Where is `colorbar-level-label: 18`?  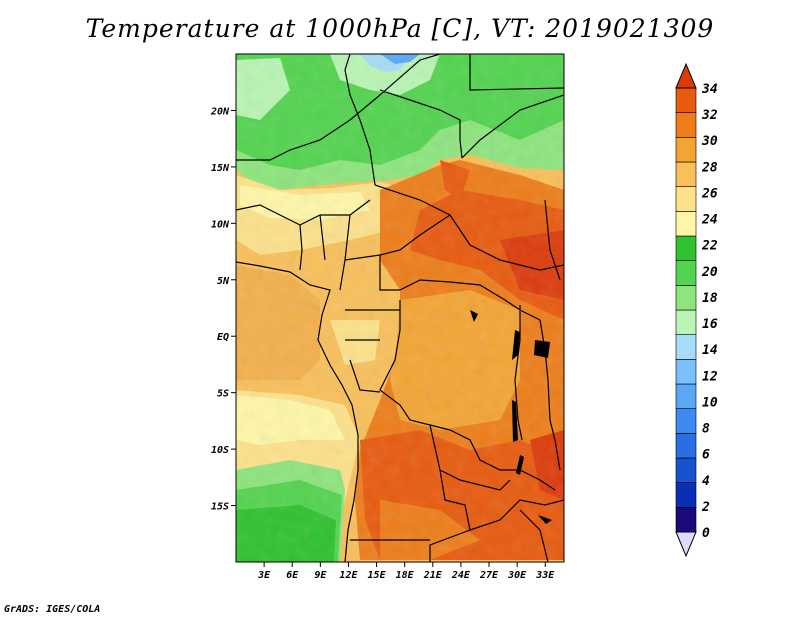
colorbar-level-label: 18 is located at coordinates (710, 298).